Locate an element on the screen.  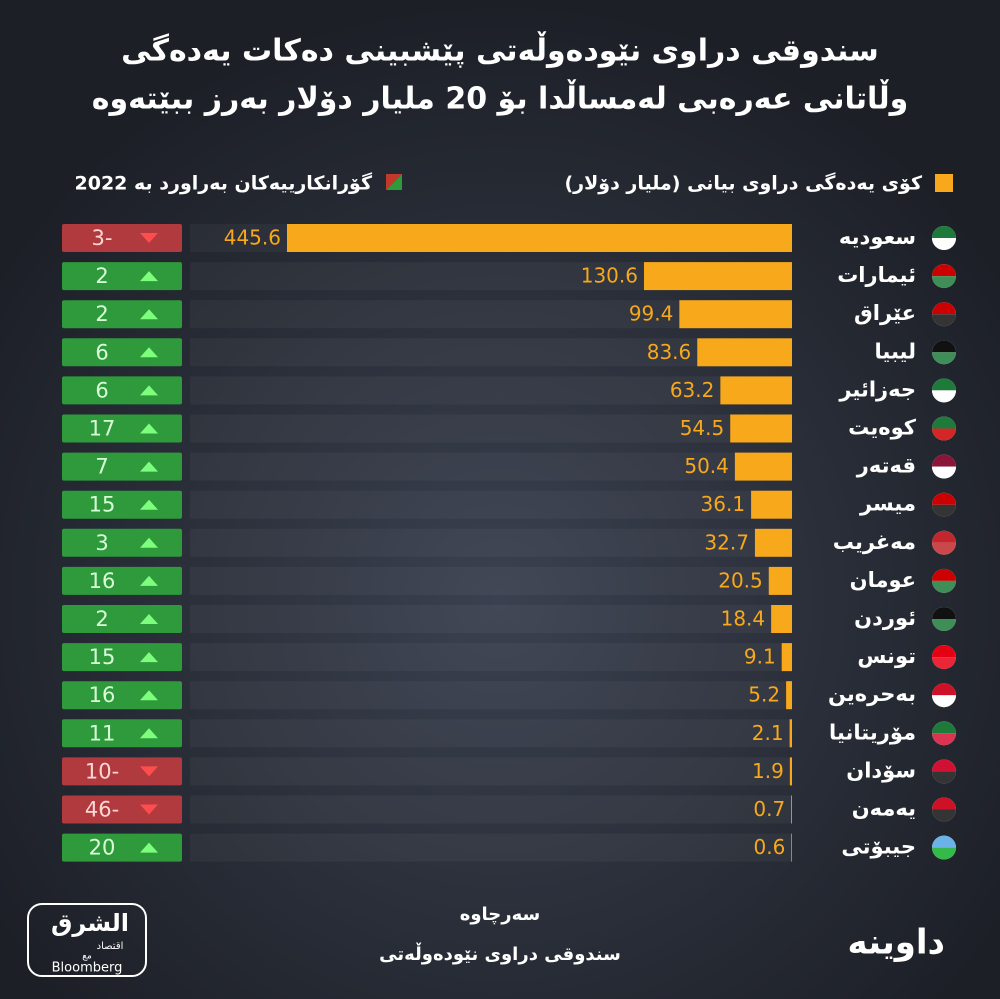
legend-label: کۆی یەدەگی دراوی بیانی (ملیار دۆلار) is located at coordinates (743, 183).